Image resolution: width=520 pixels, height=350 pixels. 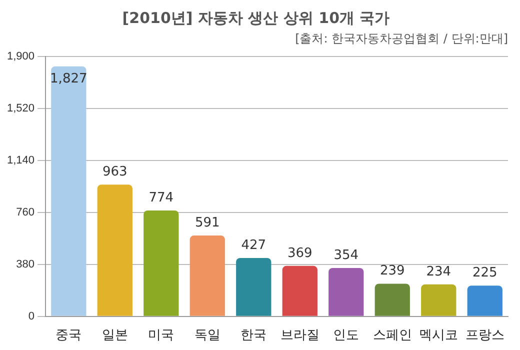 I want to click on x-tick-label: 미국, so click(x=161, y=334).